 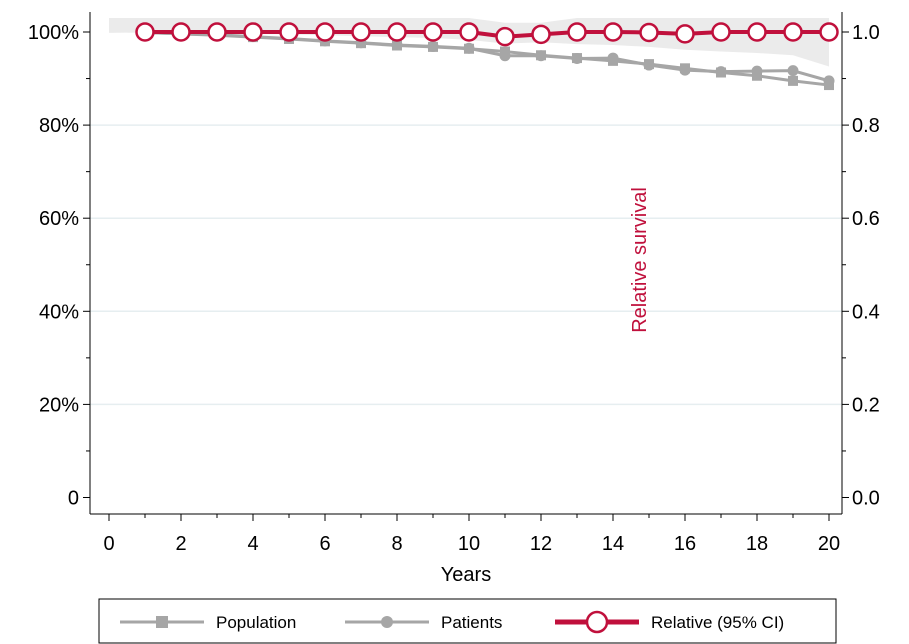 I want to click on right-tick-label: 0.6, so click(x=866, y=219).